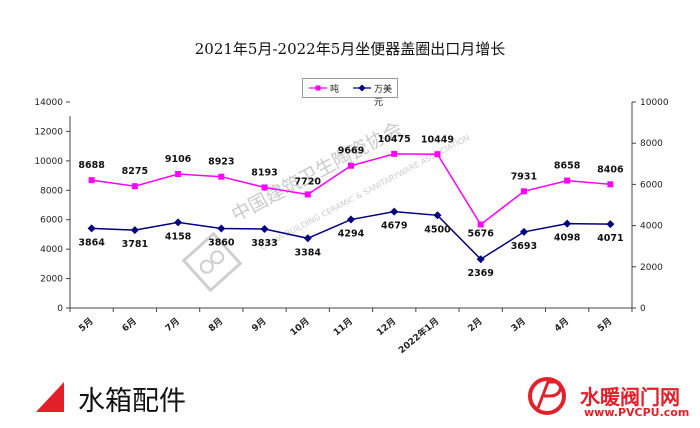 The height and width of the screenshot is (428, 700). I want to click on data-label-tons: 8688, so click(91, 165).